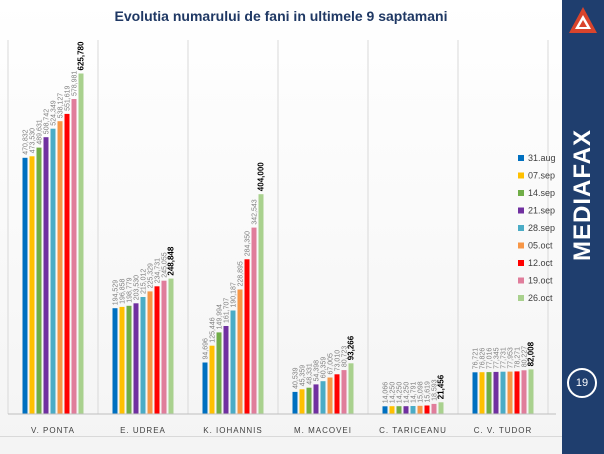  I want to click on data-label: 196,858, so click(123, 290).